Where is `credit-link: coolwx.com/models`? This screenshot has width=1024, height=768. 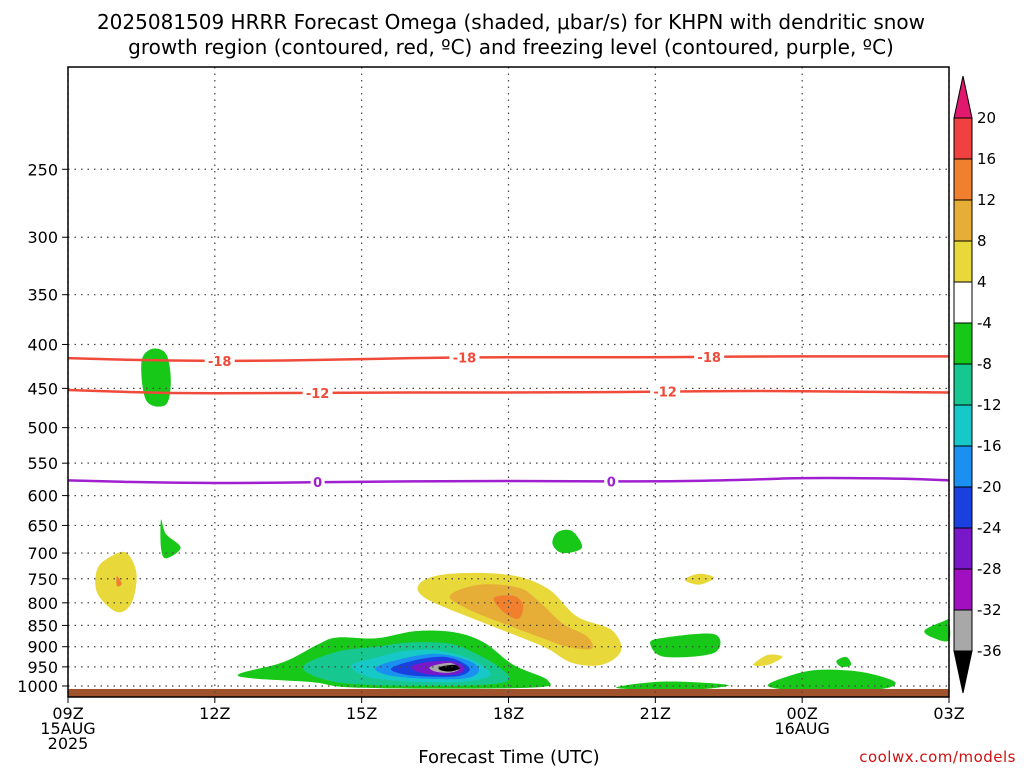
credit-link: coolwx.com/models is located at coordinates (937, 757).